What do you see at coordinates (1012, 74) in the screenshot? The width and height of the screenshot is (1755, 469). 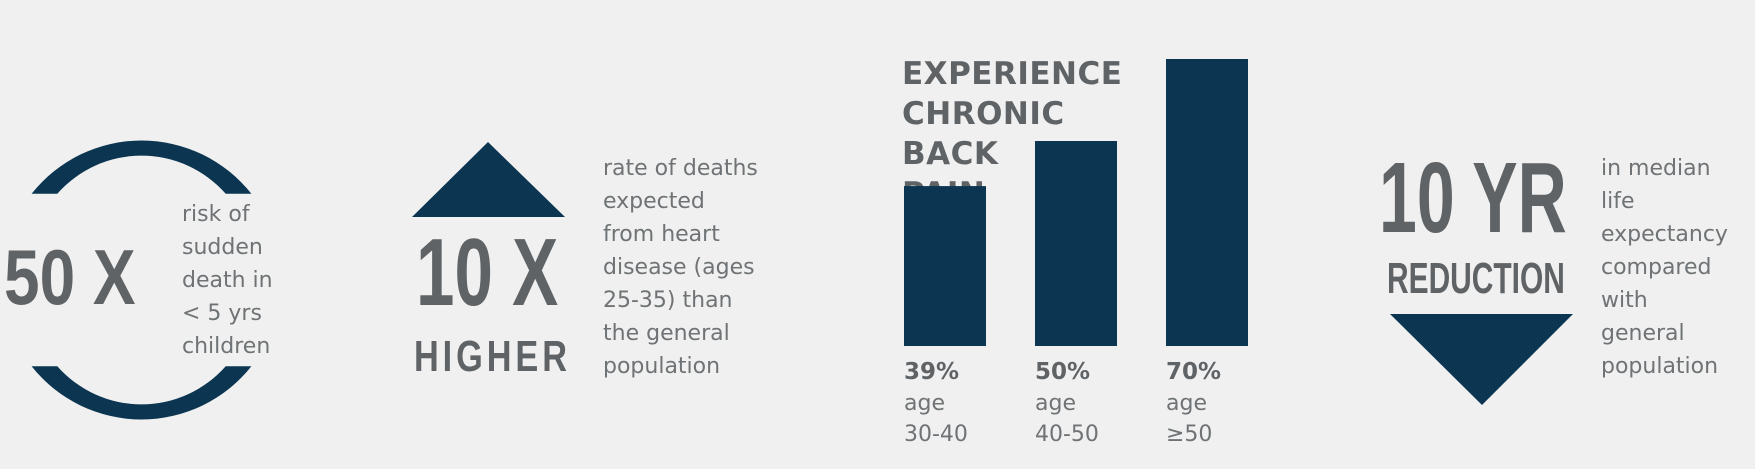 I see `chart-title-line: EXPERIENCE` at bounding box center [1012, 74].